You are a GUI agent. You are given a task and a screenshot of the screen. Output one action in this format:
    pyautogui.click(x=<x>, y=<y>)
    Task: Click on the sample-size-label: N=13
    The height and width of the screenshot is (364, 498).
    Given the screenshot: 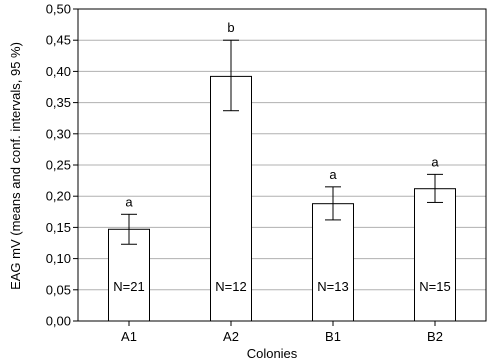 What is the action you would take?
    pyautogui.click(x=332, y=286)
    